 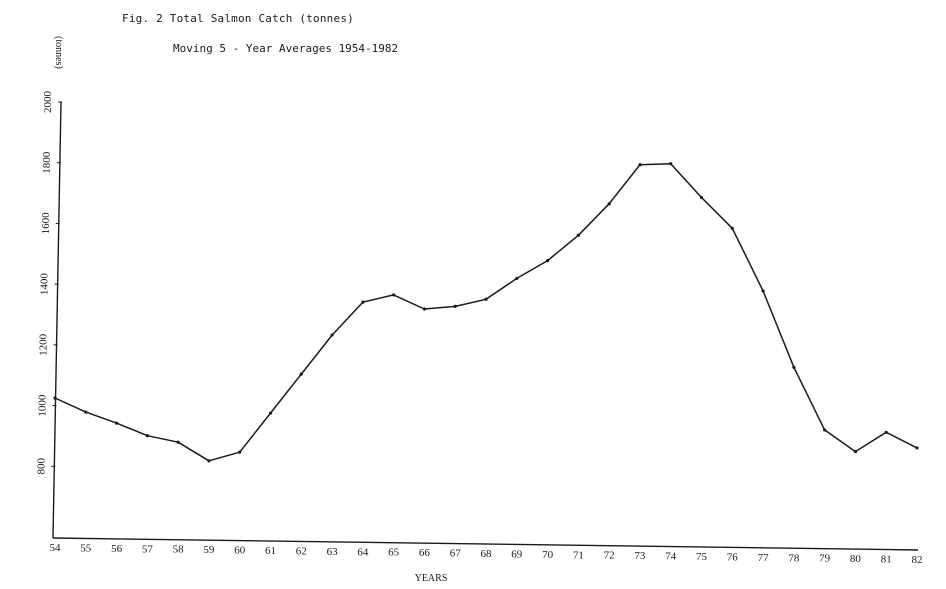 I want to click on x-tick-label: 67, so click(x=456, y=554).